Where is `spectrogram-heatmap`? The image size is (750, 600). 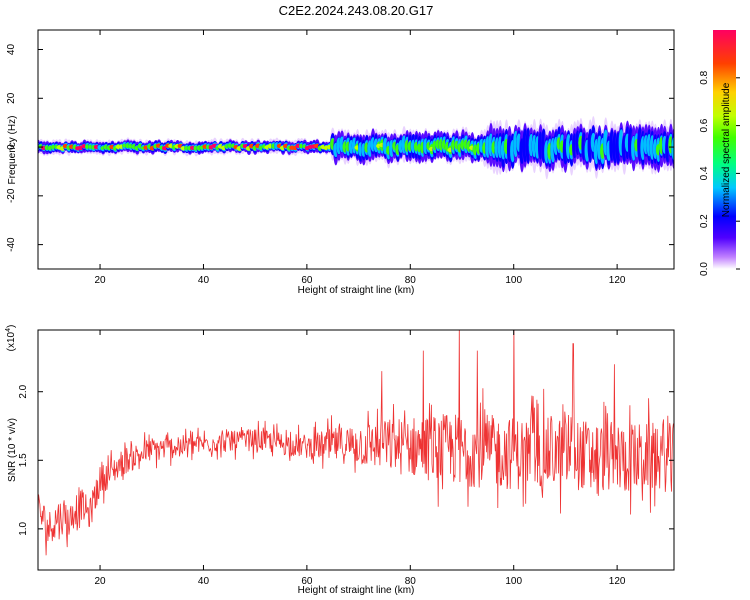
spectrogram-heatmap is located at coordinates (356, 148).